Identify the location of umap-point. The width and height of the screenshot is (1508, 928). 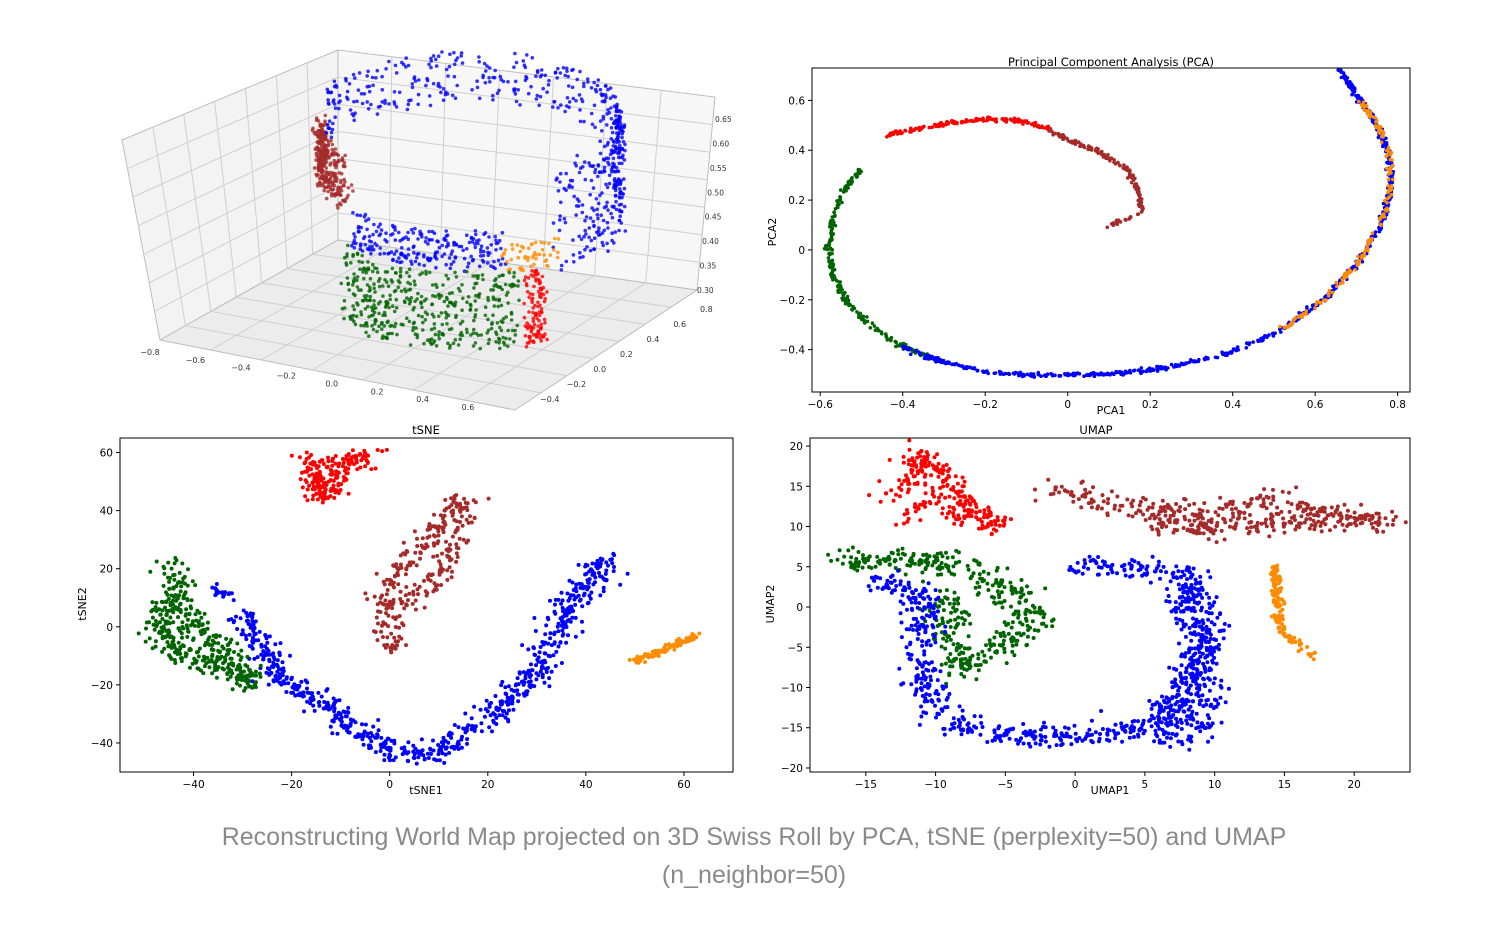
(906, 510).